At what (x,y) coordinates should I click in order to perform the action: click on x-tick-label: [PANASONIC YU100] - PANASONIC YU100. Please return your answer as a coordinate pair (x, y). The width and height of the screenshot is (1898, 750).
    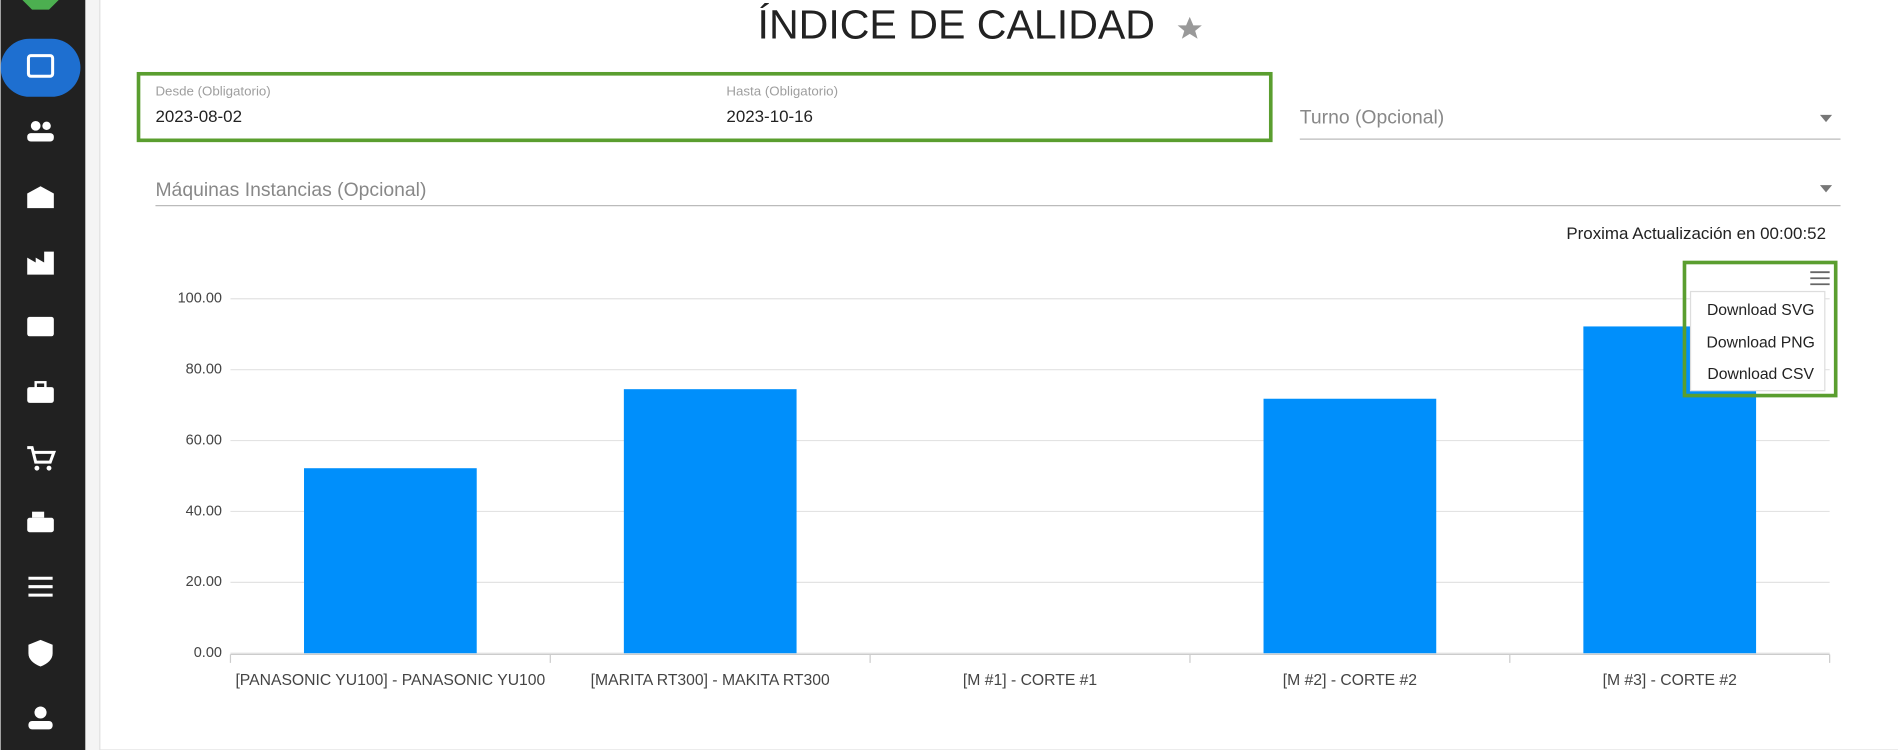
    Looking at the image, I should click on (390, 680).